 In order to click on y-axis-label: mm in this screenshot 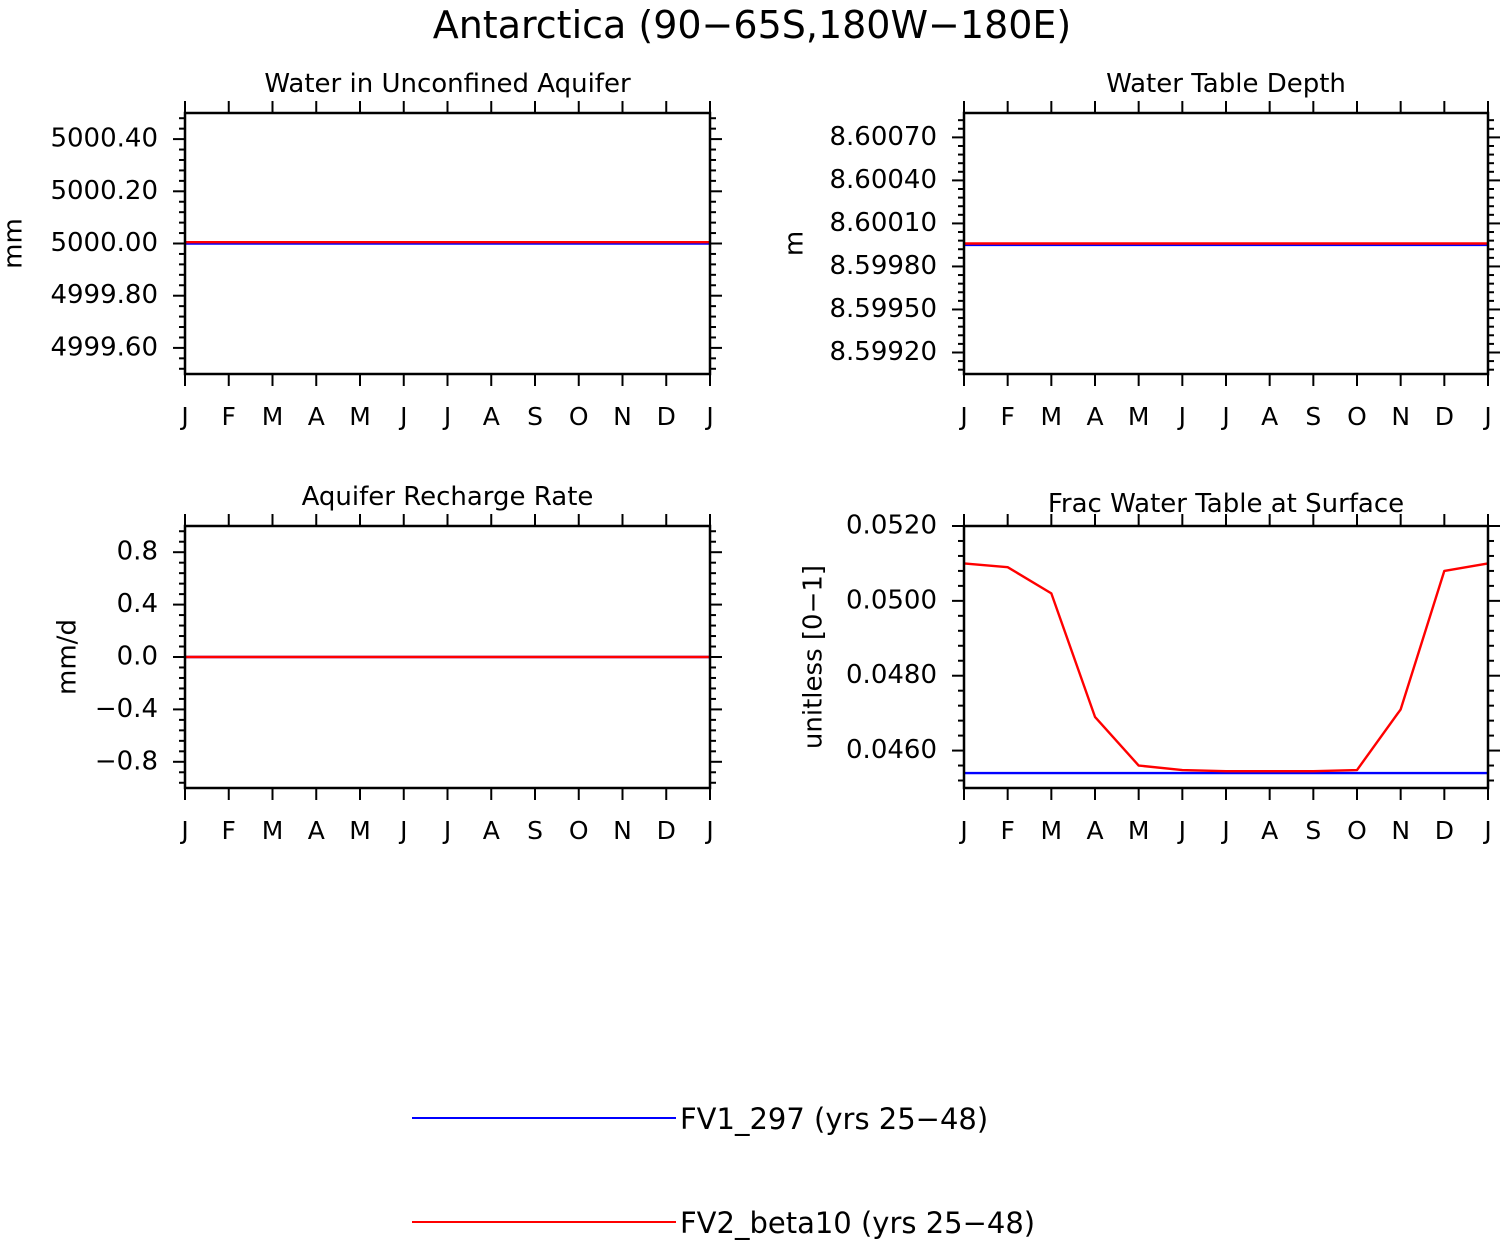, I will do `click(14, 243)`.